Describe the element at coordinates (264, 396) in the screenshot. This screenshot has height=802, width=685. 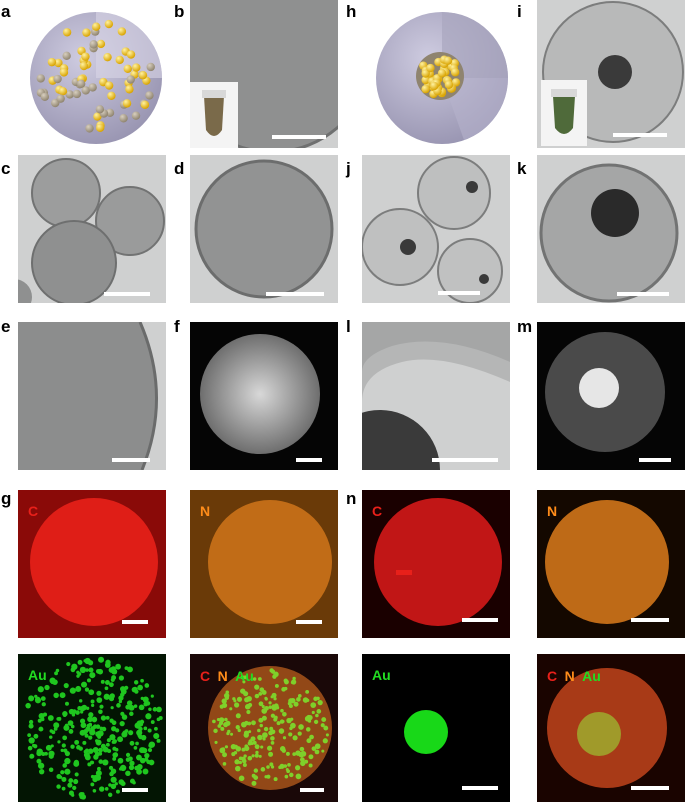
I see `haadf-stem-image-sphere` at that location.